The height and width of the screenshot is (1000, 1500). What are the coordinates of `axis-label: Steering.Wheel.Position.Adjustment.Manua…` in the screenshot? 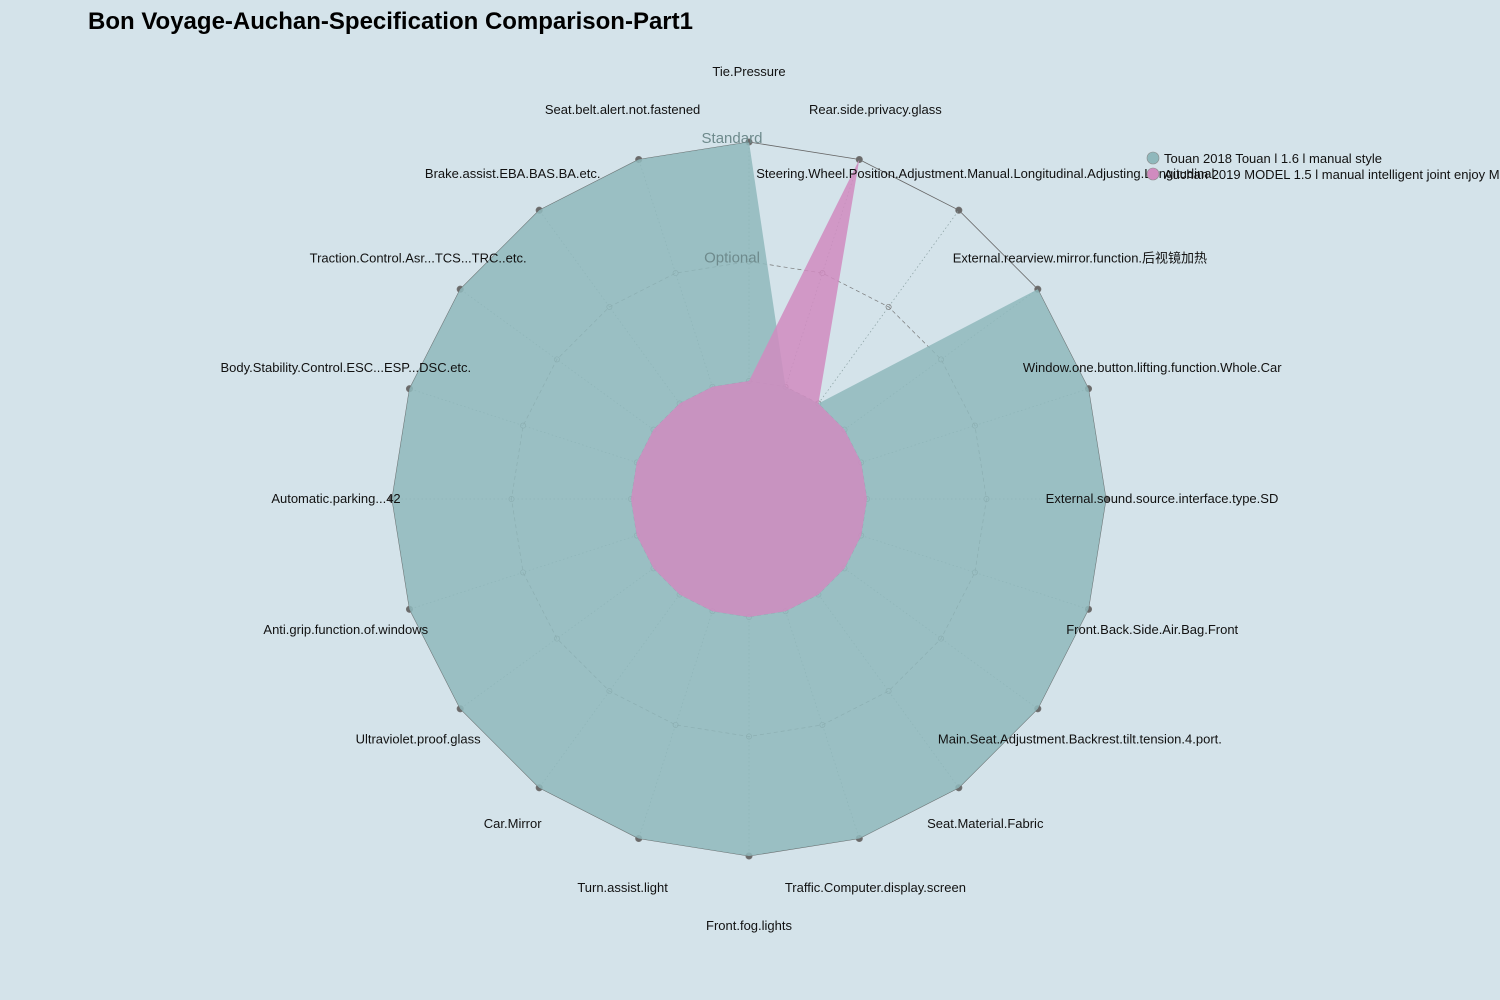 It's located at (985, 173).